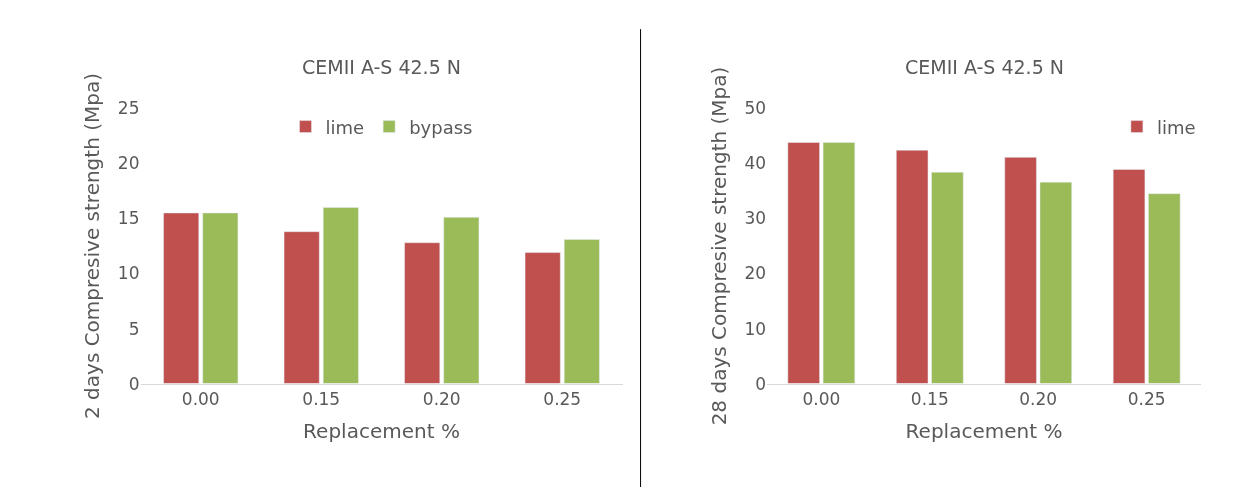  What do you see at coordinates (128, 218) in the screenshot?
I see `y-tick-label: 15` at bounding box center [128, 218].